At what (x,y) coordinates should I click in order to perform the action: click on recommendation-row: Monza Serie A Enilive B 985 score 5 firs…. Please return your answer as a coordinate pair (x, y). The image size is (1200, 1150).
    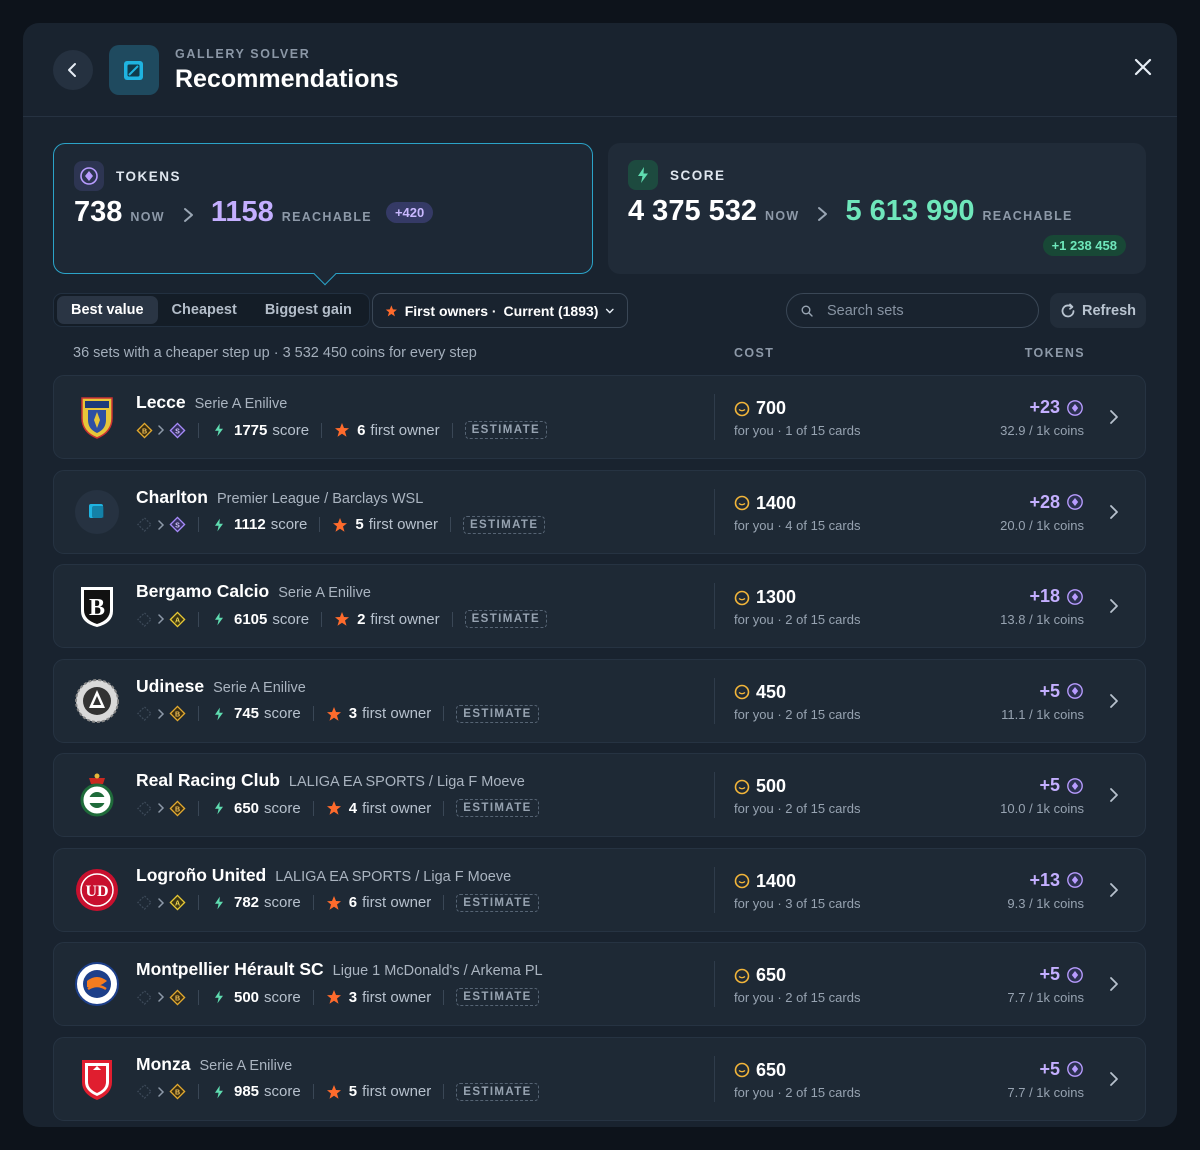
    Looking at the image, I should click on (599, 1078).